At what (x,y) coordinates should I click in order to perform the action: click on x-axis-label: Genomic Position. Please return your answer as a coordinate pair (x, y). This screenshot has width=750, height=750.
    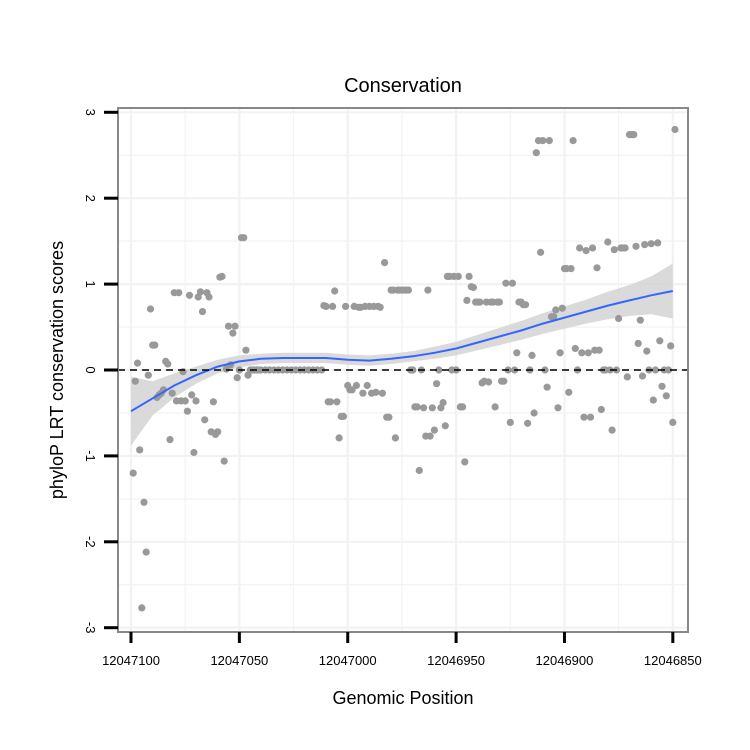
    Looking at the image, I should click on (402, 698).